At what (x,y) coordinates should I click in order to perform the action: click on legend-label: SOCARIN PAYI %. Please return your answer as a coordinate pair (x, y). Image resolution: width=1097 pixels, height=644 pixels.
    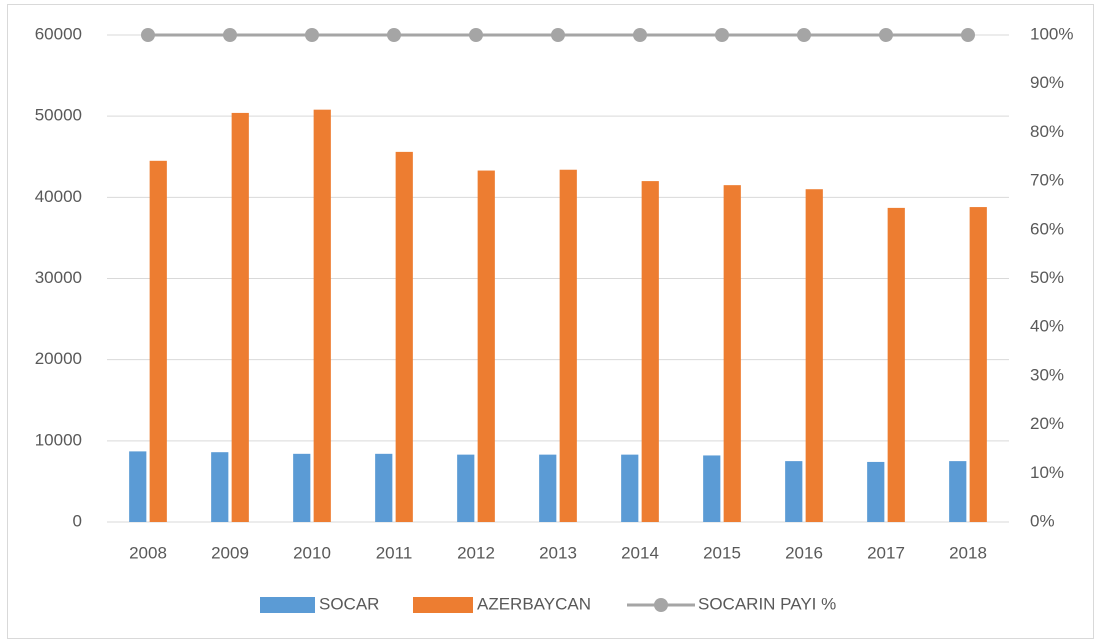
    Looking at the image, I should click on (767, 603).